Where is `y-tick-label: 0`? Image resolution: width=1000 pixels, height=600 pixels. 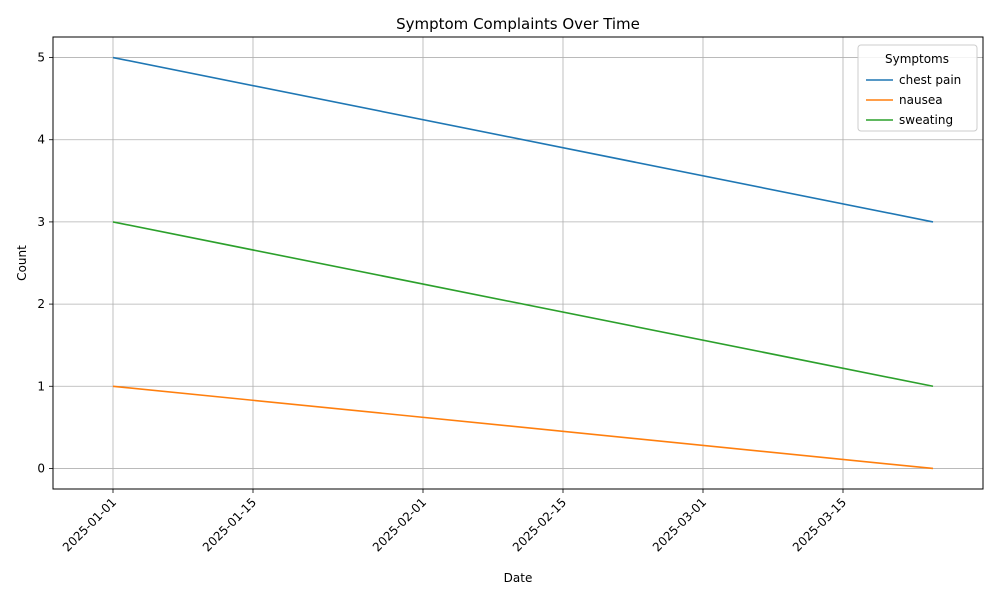
y-tick-label: 0 is located at coordinates (41, 468).